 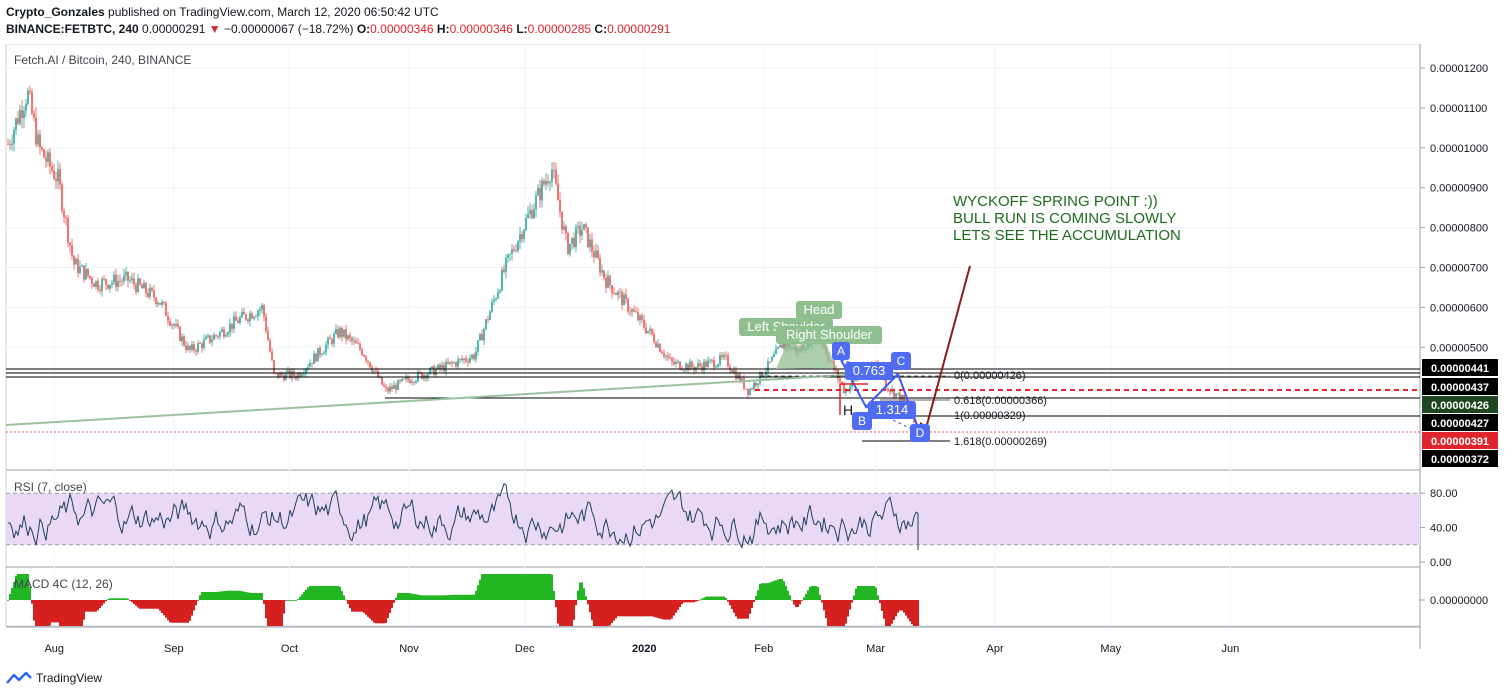 What do you see at coordinates (55, 12) in the screenshot?
I see `author-name: Crypto_Gonzales` at bounding box center [55, 12].